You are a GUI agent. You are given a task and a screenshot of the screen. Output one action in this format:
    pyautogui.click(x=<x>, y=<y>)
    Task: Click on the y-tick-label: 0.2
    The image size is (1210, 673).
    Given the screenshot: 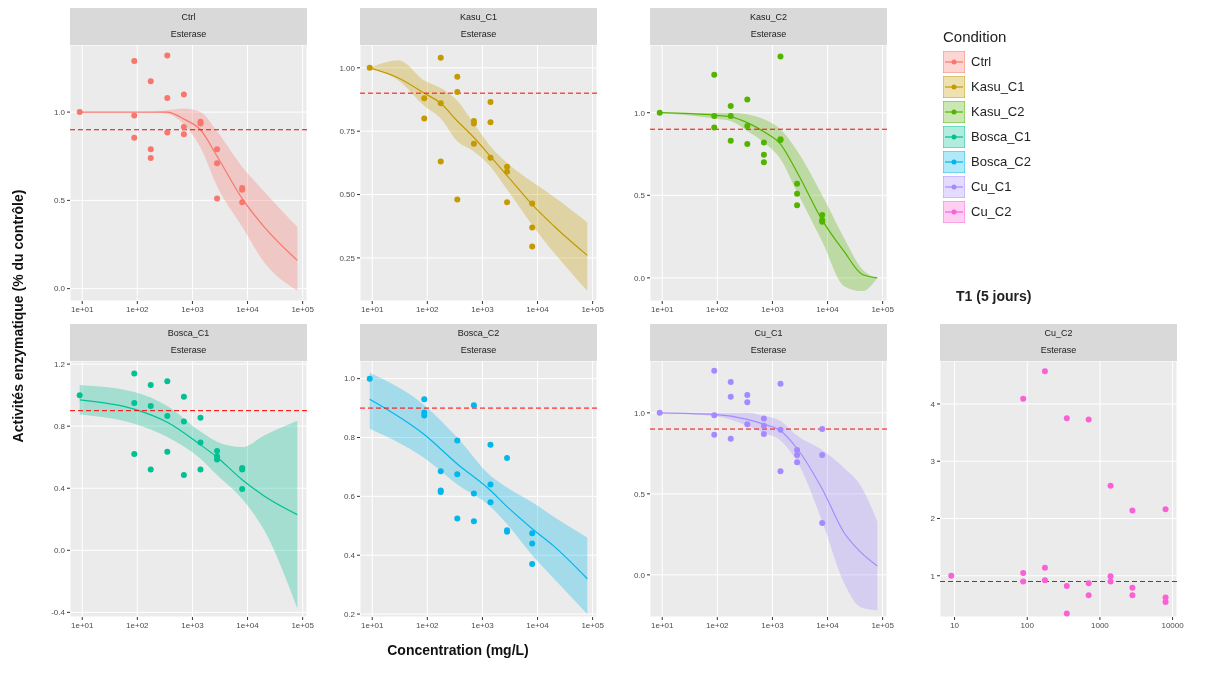 What is the action you would take?
    pyautogui.click(x=349, y=614)
    